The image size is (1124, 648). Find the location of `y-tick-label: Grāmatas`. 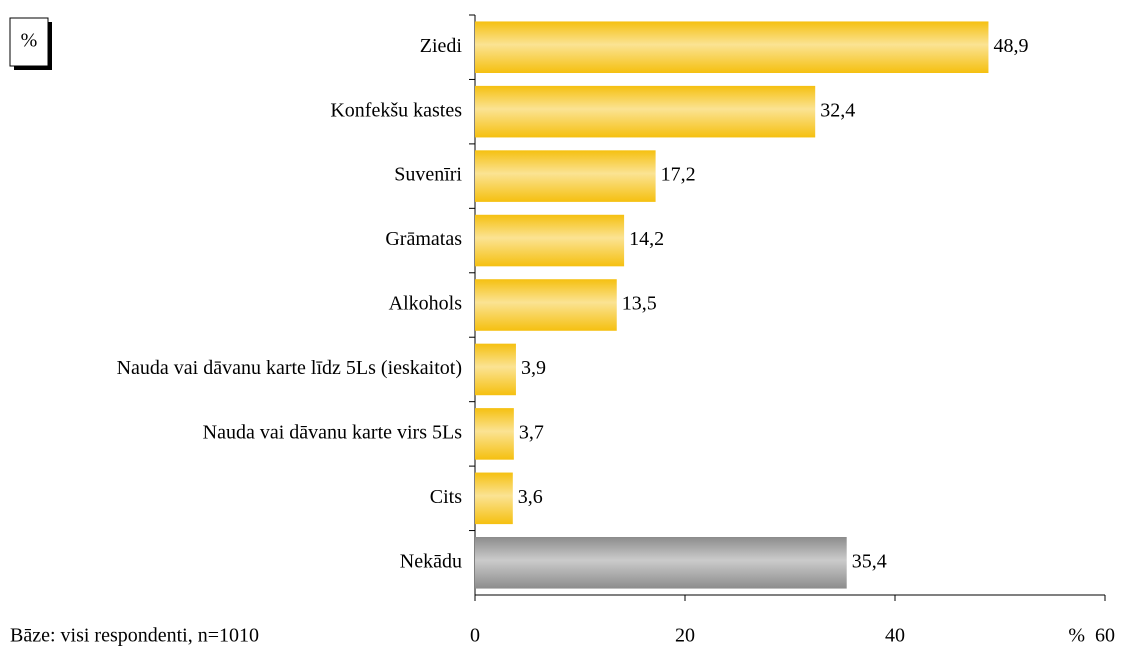

y-tick-label: Grāmatas is located at coordinates (423, 239).